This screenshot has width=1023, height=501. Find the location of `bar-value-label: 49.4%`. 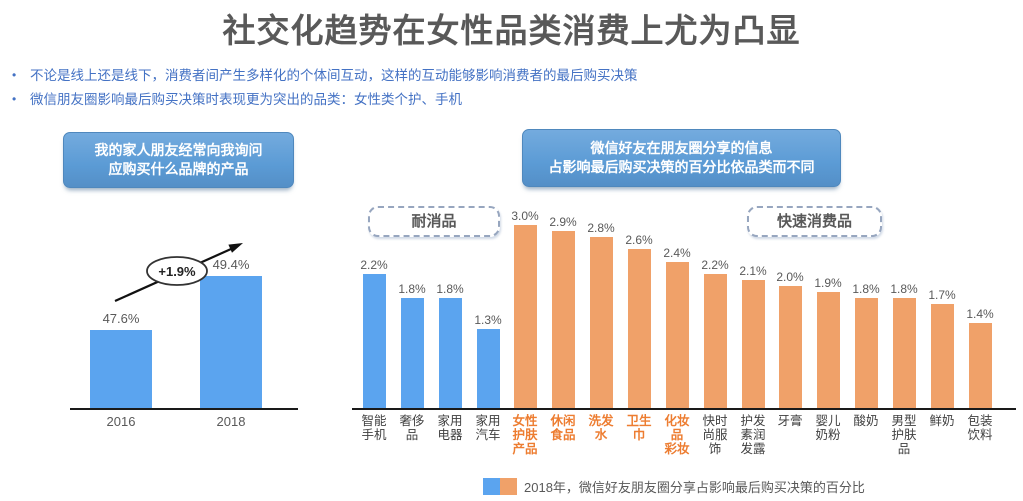

bar-value-label: 49.4% is located at coordinates (231, 264).